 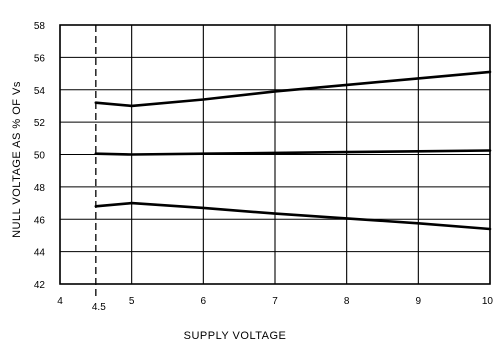 I want to click on y-tick-label: 54, so click(x=40, y=91).